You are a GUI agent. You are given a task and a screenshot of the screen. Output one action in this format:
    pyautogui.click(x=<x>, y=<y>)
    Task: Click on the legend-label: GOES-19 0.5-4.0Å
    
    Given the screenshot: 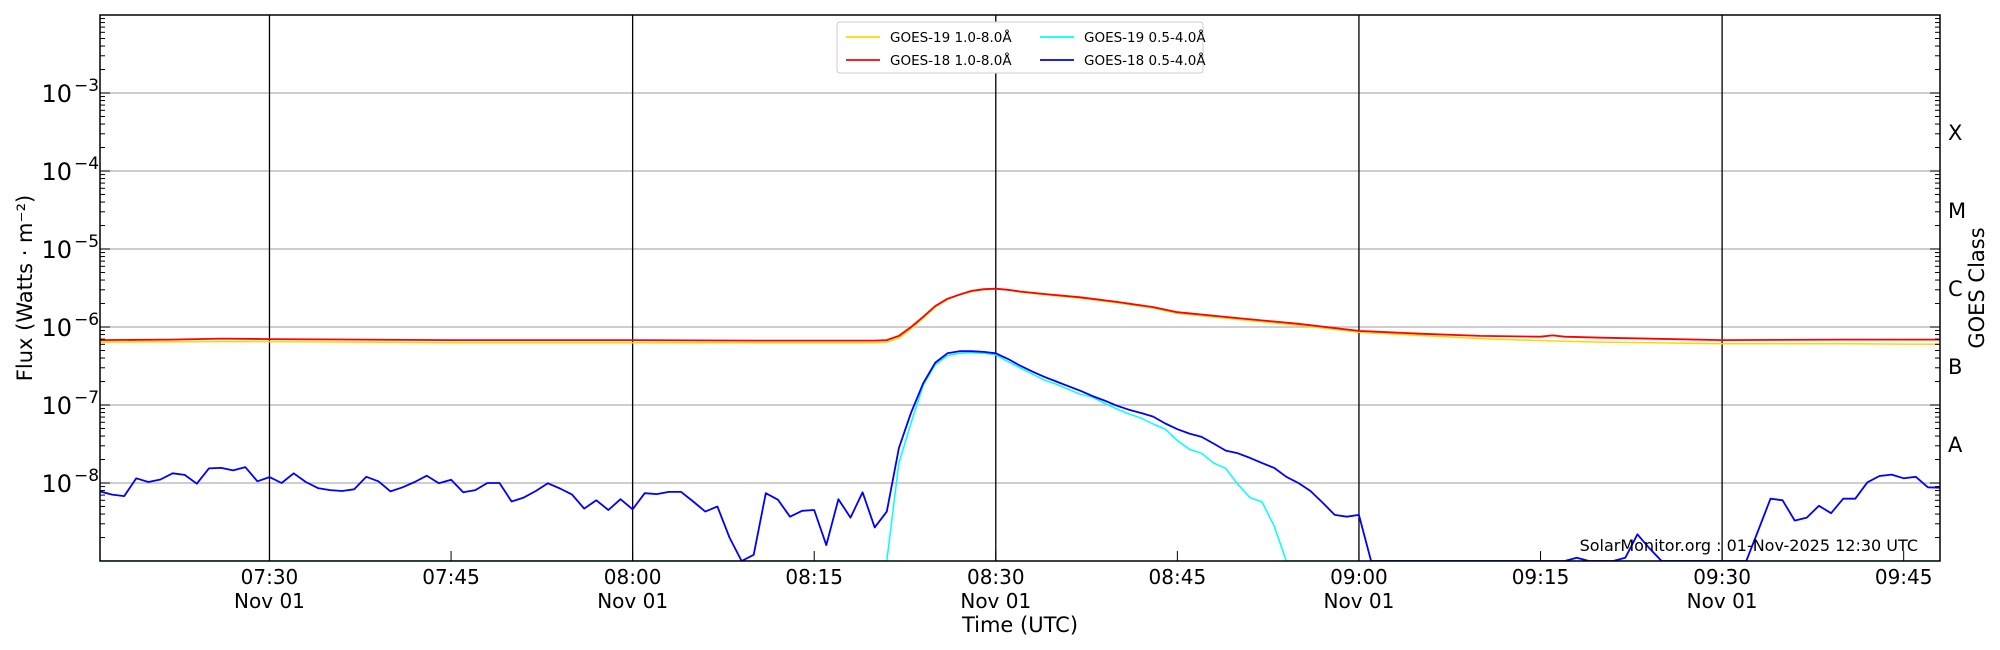 What is the action you would take?
    pyautogui.click(x=1145, y=37)
    